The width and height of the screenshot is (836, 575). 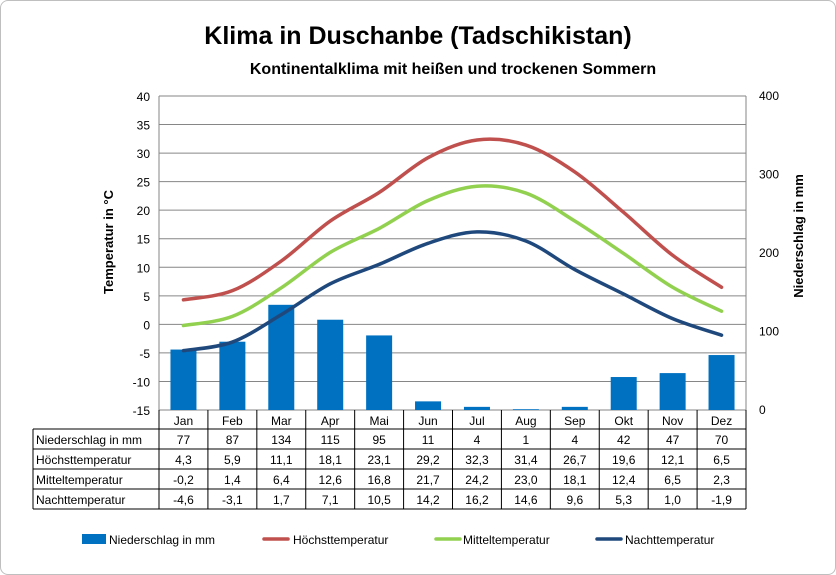 I want to click on precipitation-bar-mai, so click(x=379, y=372).